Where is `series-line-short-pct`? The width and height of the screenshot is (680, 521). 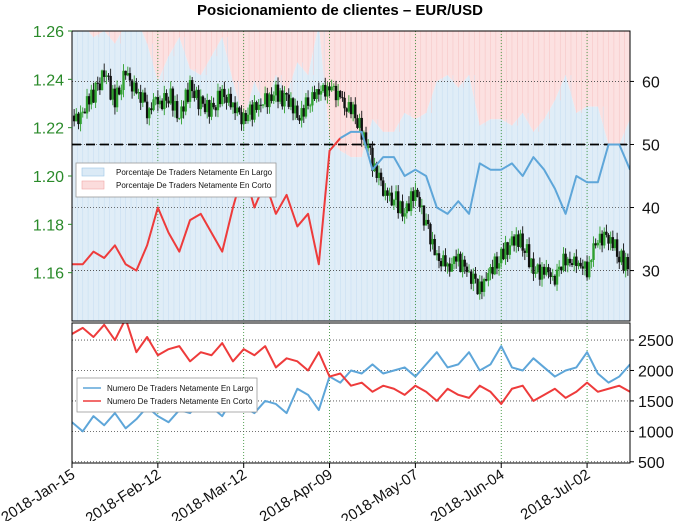
series-line-short-pct is located at coordinates (207, 204).